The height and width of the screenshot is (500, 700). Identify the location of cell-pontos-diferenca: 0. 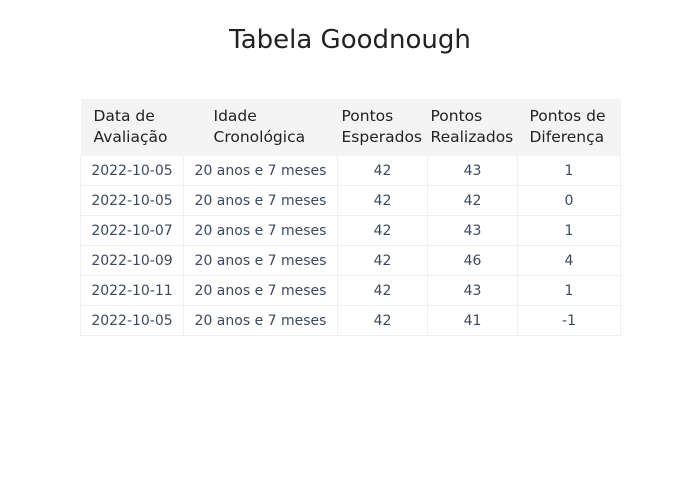
(569, 200).